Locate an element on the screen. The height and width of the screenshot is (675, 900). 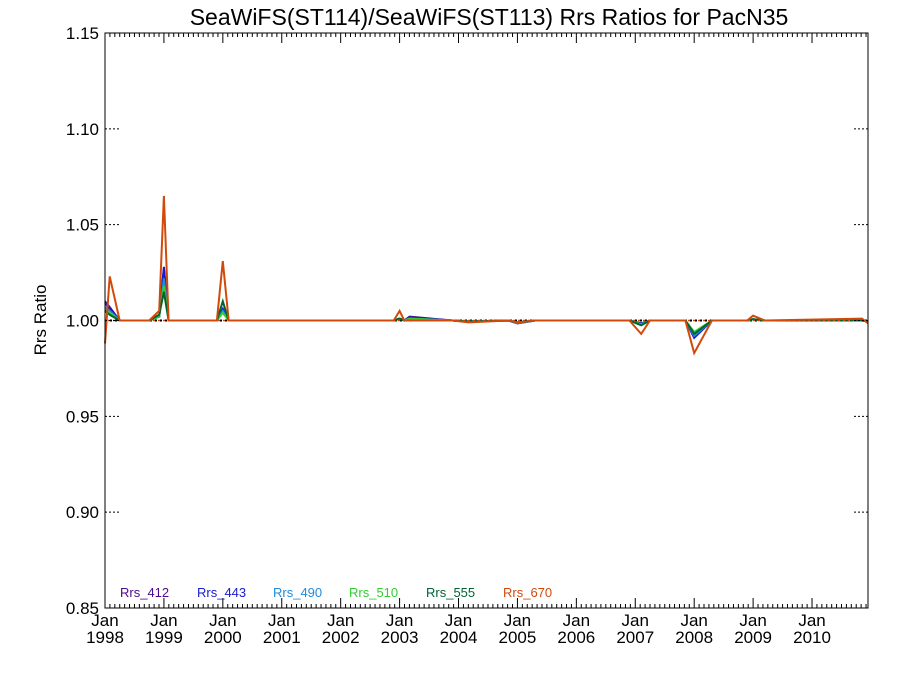
y-tick-label: 1.10 is located at coordinates (82, 129).